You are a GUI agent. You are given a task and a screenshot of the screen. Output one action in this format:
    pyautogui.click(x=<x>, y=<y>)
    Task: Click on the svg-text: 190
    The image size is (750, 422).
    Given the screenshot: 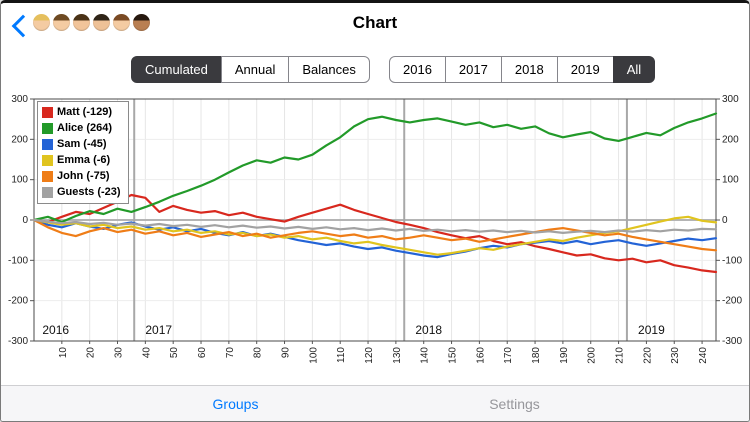 What is the action you would take?
    pyautogui.click(x=564, y=355)
    